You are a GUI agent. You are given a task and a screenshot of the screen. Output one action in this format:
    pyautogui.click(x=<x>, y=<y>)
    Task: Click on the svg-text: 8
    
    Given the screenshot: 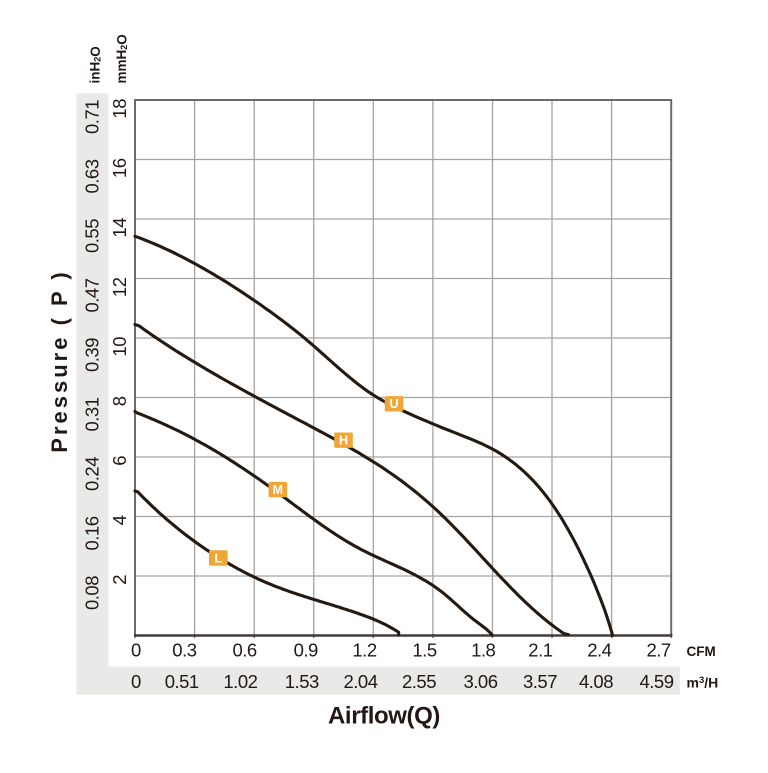 What is the action you would take?
    pyautogui.click(x=119, y=401)
    